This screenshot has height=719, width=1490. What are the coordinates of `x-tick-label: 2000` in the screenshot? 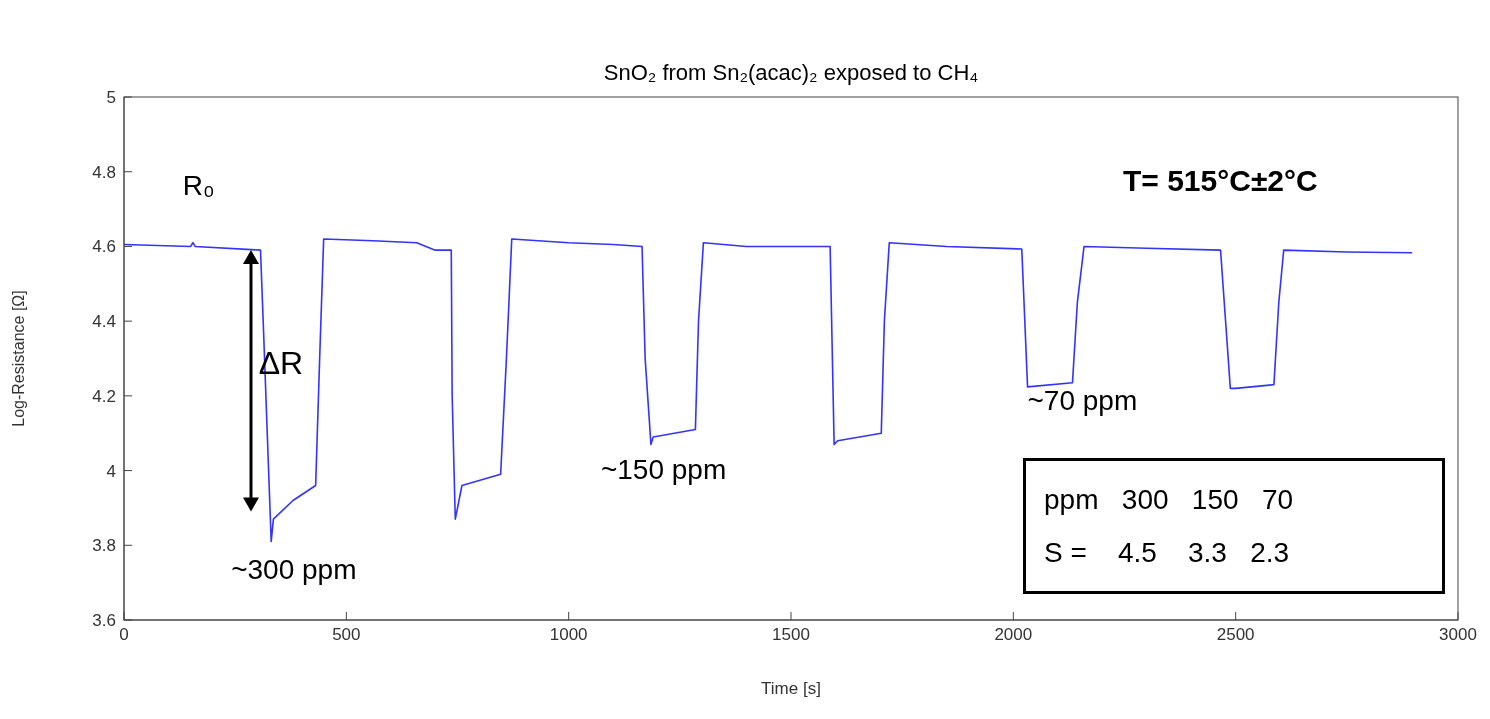 It's located at (1013, 635).